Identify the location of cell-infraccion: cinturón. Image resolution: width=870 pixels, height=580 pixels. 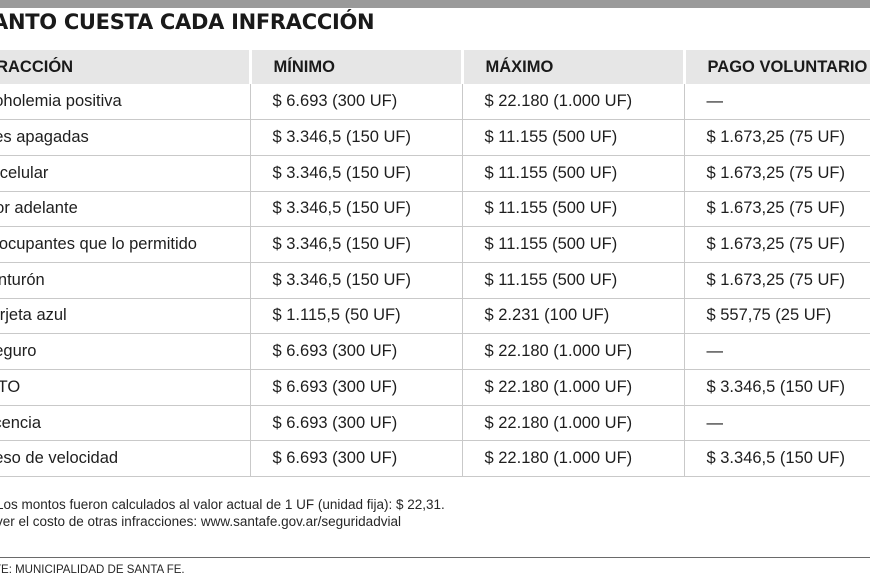
(125, 280).